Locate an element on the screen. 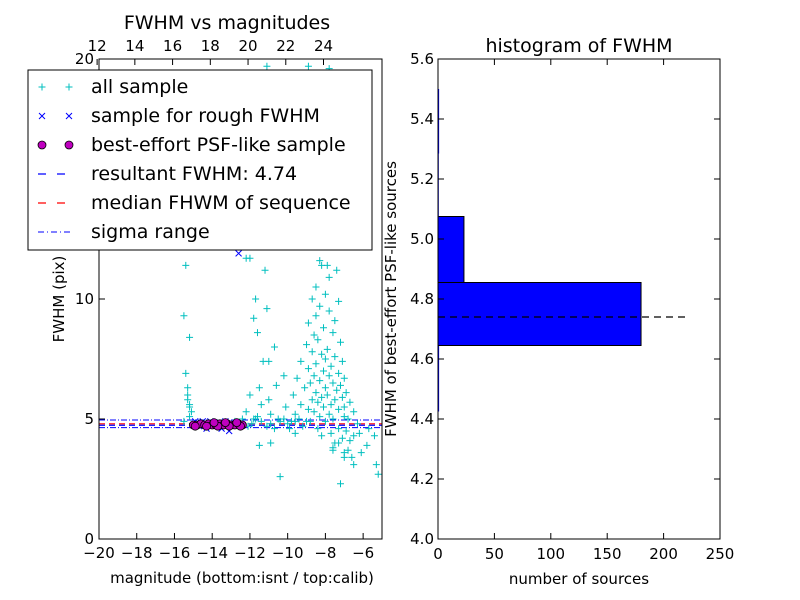  left-x-tick-label: −18 is located at coordinates (137, 553).